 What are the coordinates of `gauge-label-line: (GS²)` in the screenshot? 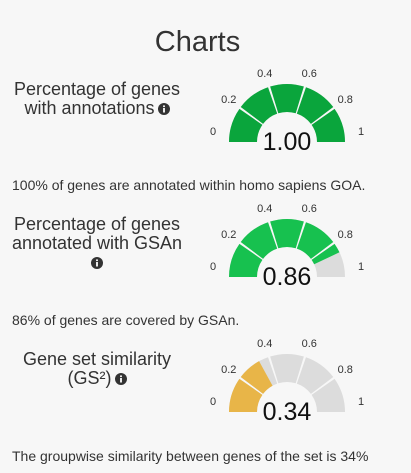 It's located at (89, 378).